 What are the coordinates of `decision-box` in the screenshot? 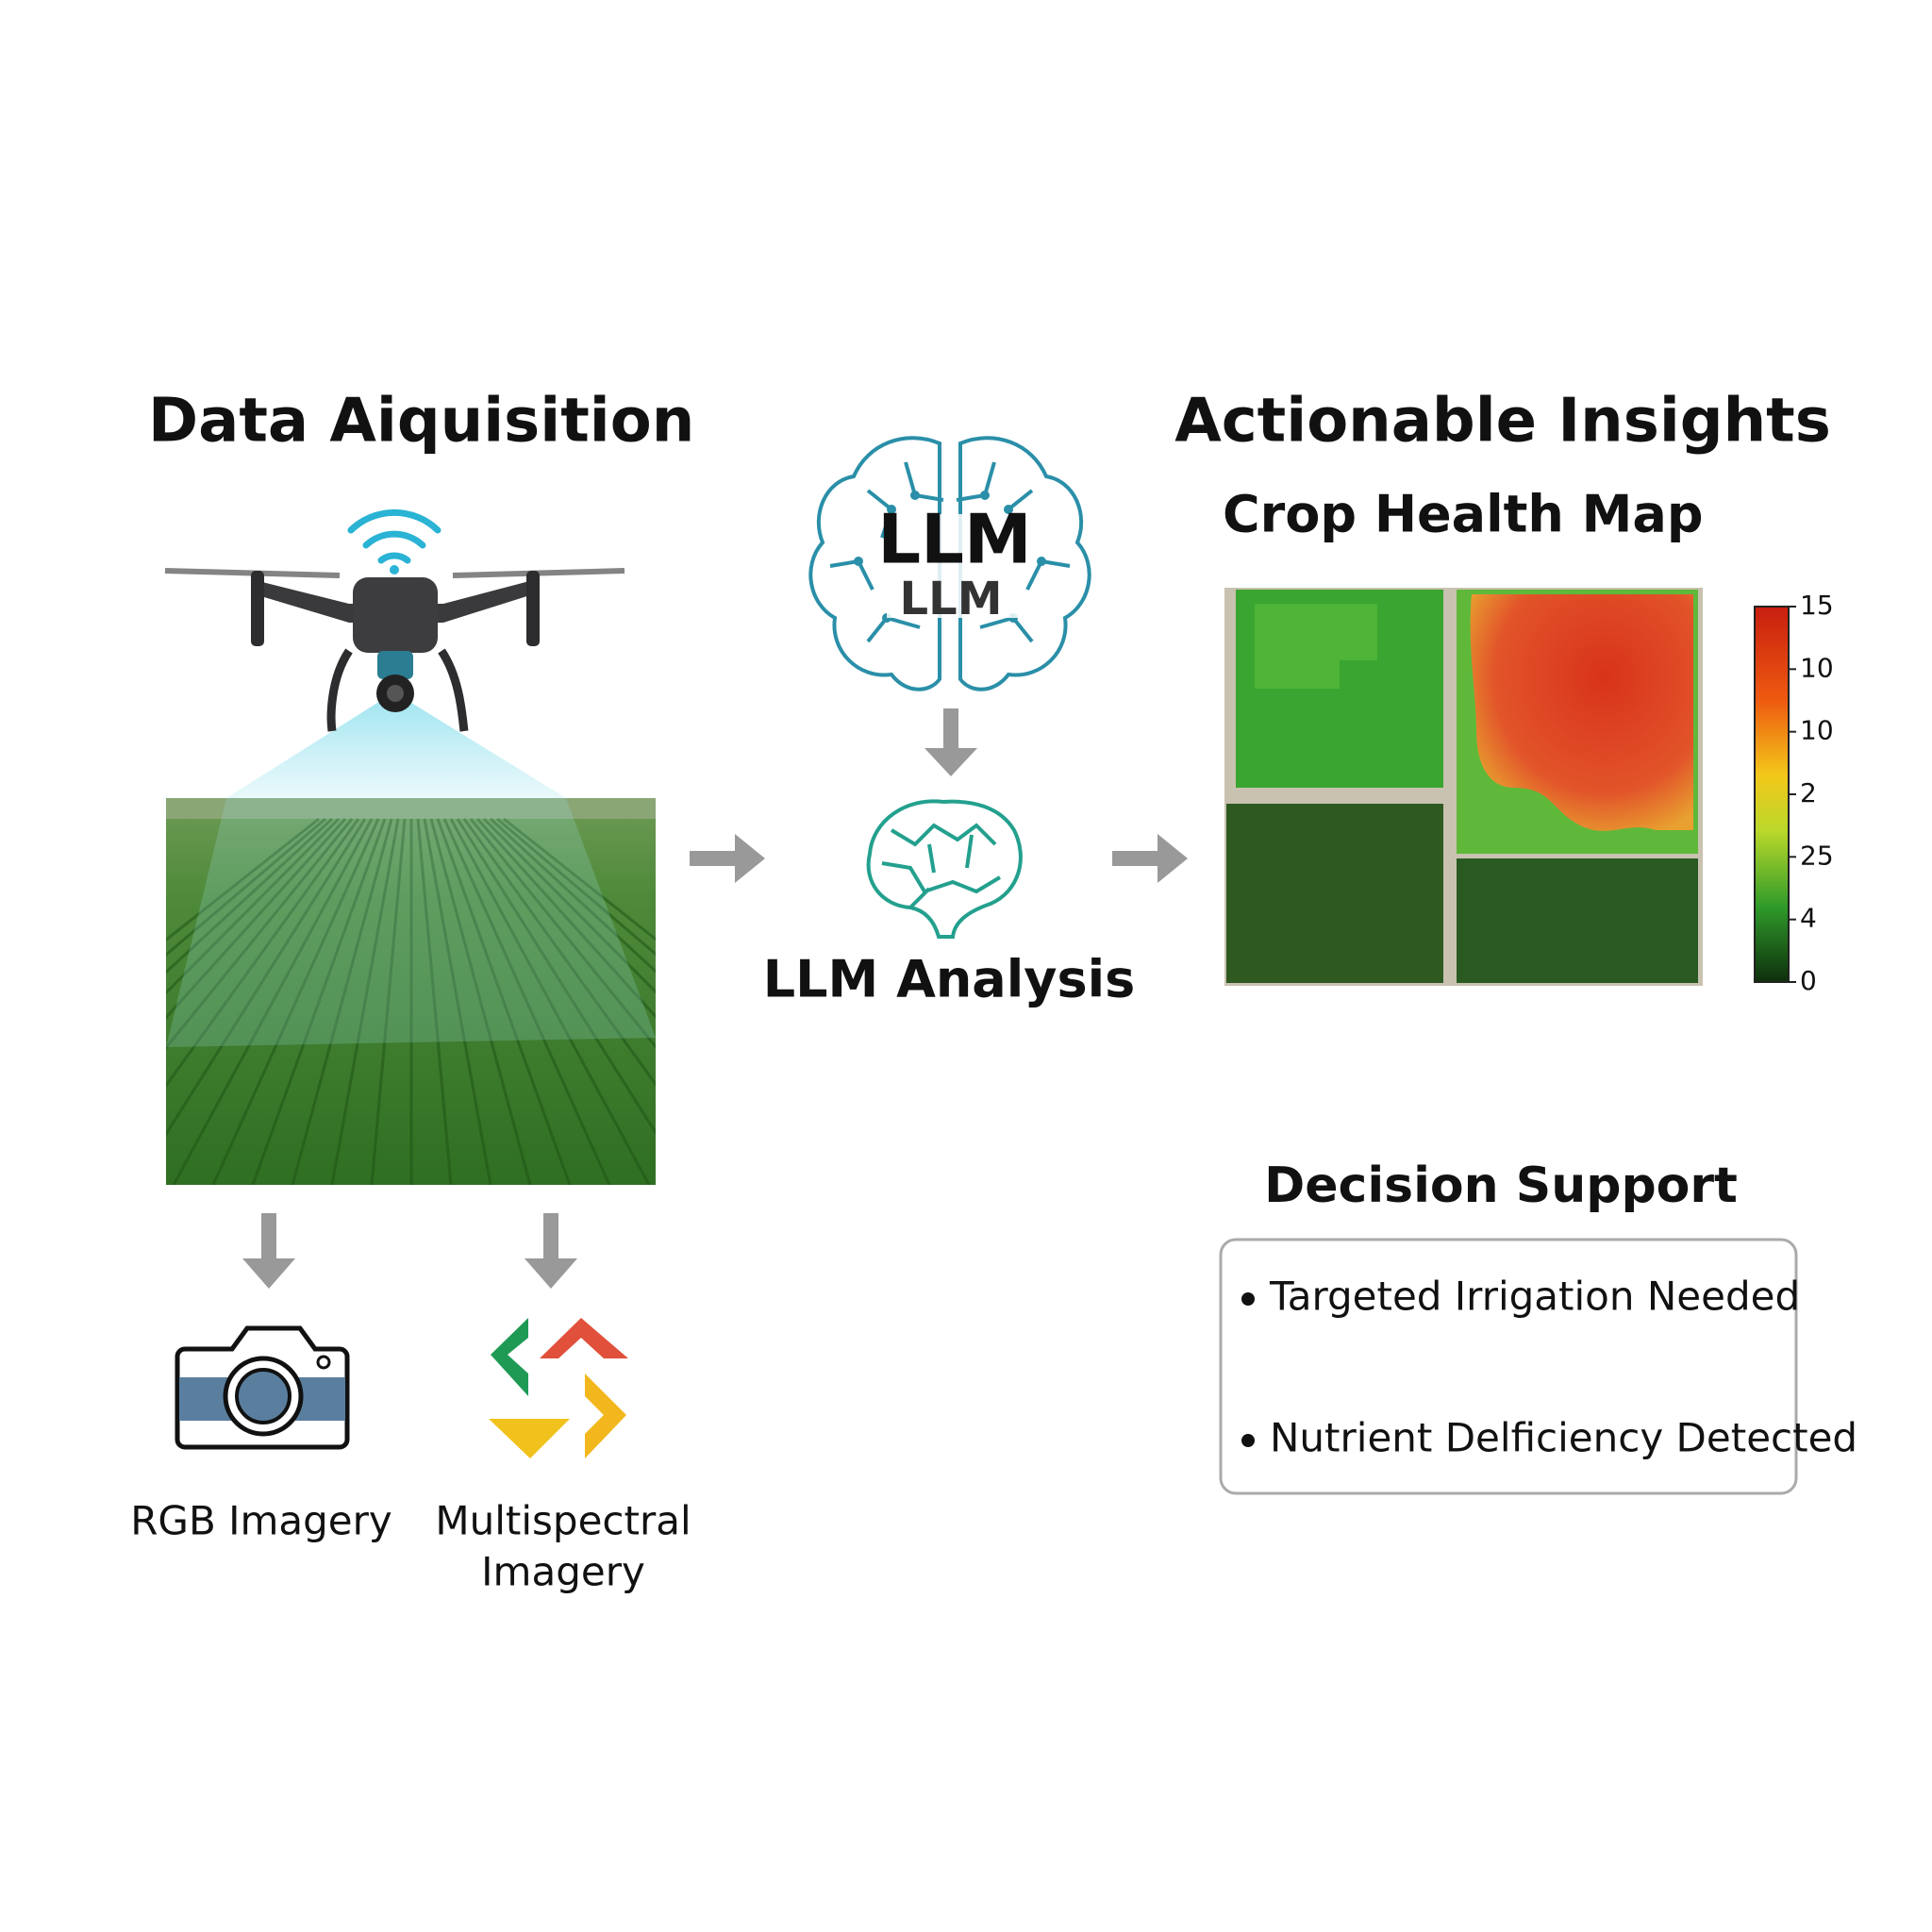 It's located at (1508, 1366).